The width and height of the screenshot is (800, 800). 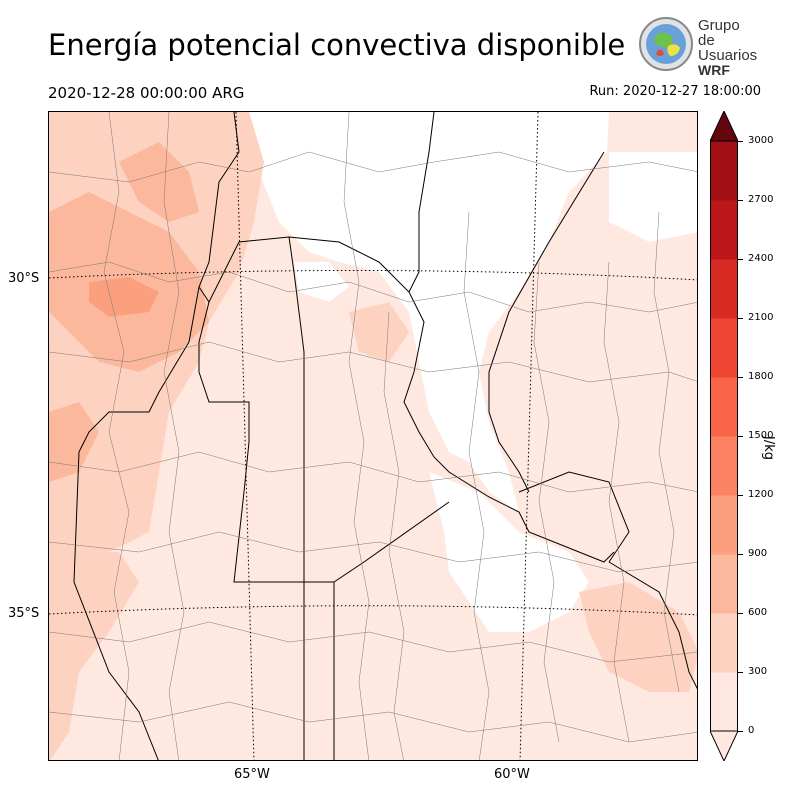 I want to click on run-time: Run: 2020-12-27 18:00:00, so click(x=675, y=91).